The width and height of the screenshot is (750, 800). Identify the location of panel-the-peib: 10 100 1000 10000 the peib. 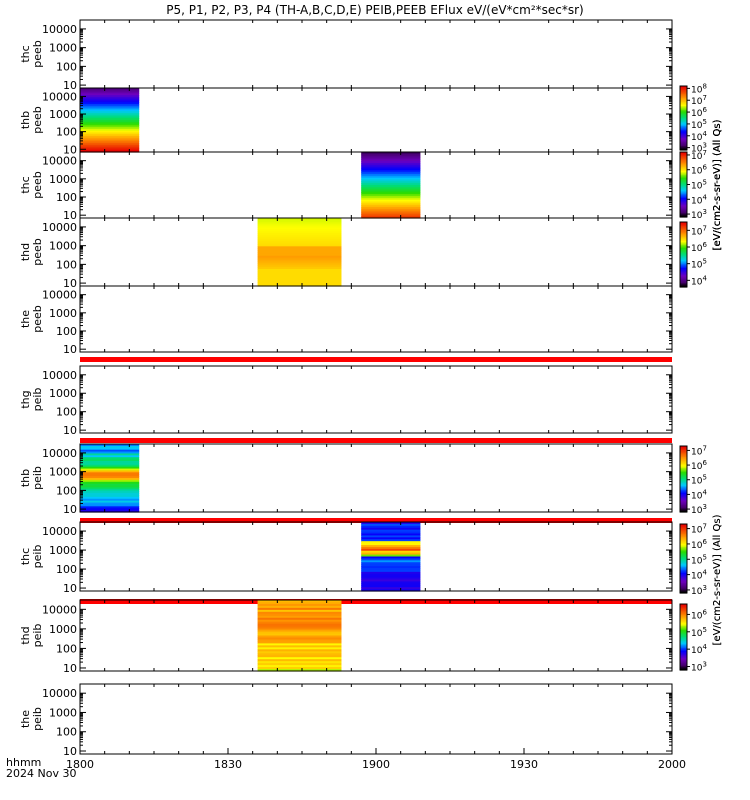
(346, 720).